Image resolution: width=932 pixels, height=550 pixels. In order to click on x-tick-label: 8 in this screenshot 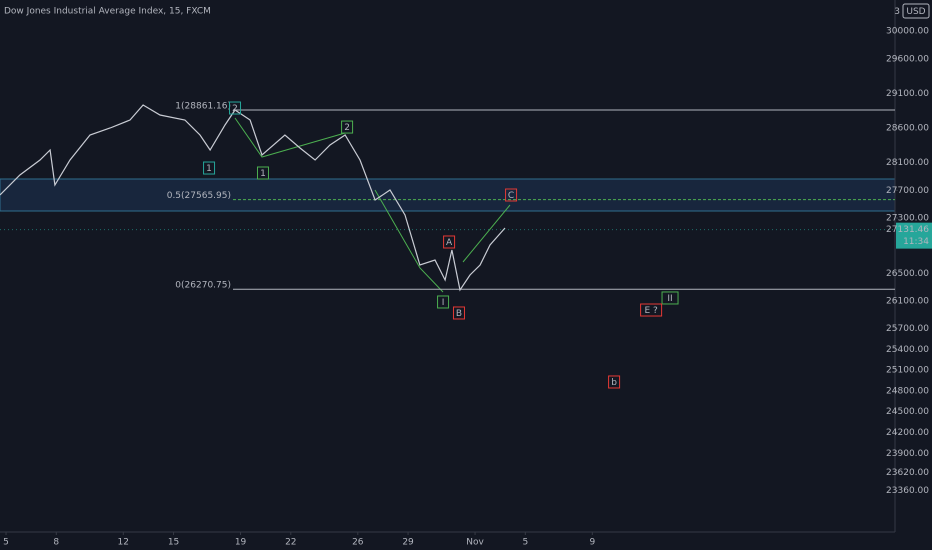, I will do `click(56, 543)`.